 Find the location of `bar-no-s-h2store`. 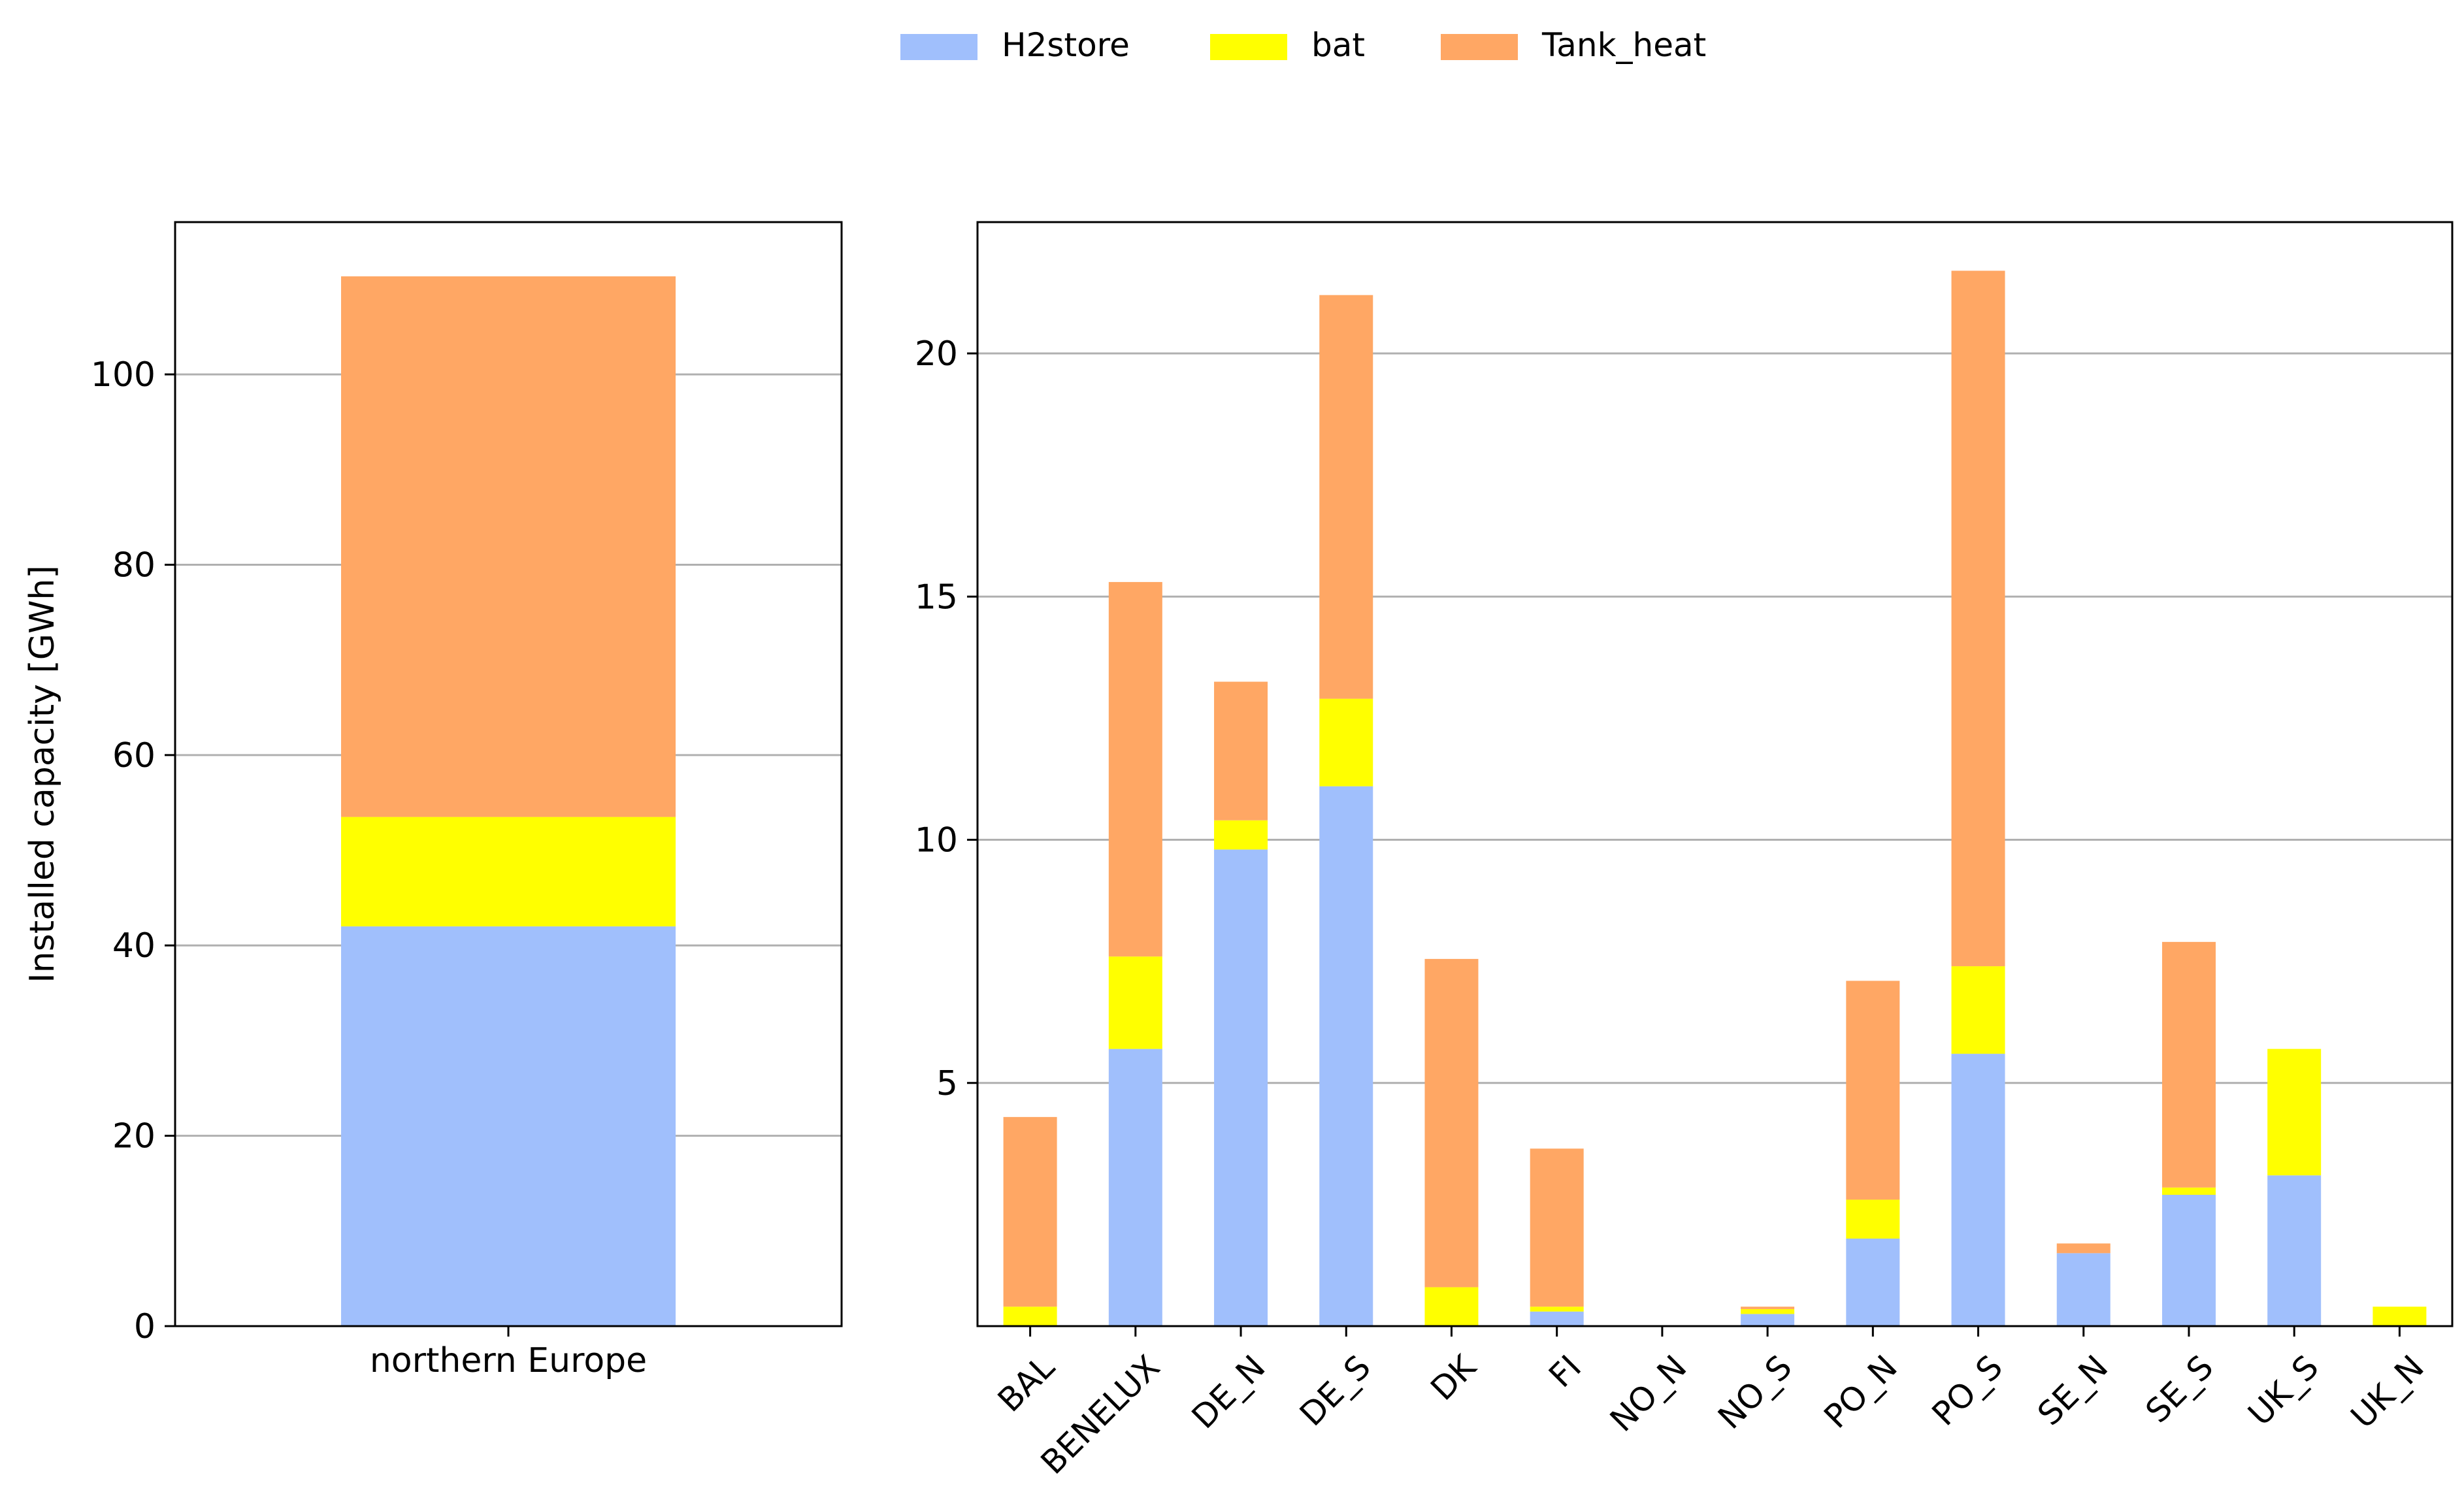

bar-no-s-h2store is located at coordinates (1768, 1320).